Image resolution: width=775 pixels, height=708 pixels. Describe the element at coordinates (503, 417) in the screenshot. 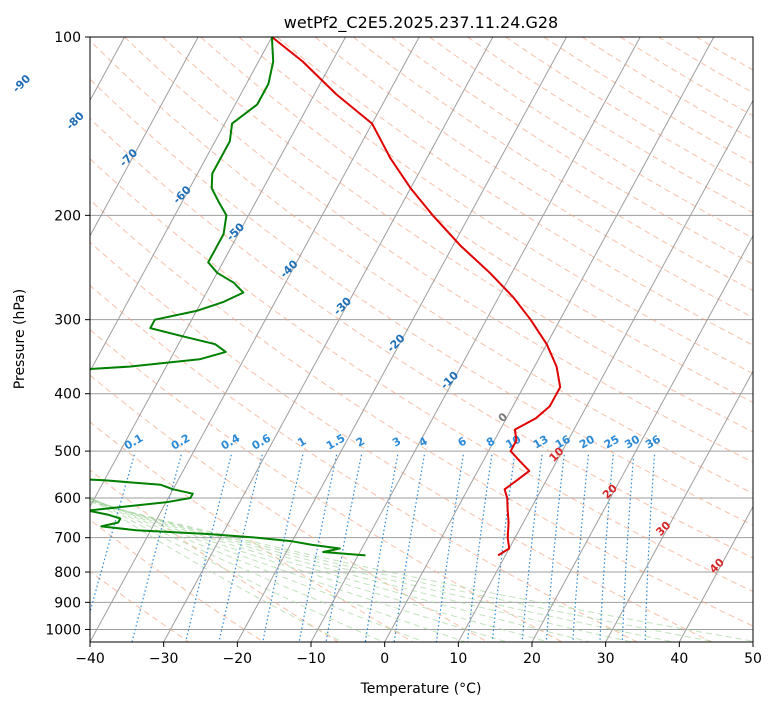

I see `isotherm-label: 0` at that location.